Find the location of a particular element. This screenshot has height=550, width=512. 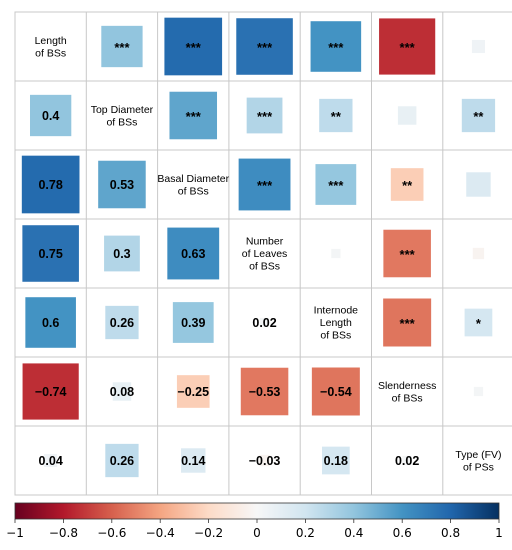

correlation-value-label: −0.54 is located at coordinates (336, 392).